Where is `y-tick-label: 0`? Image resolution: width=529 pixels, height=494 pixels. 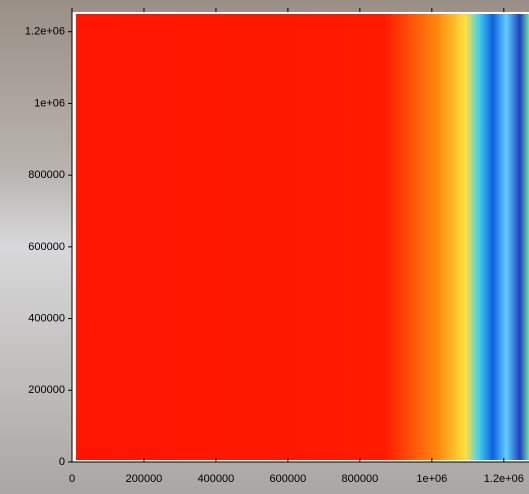
y-tick-label: 0 is located at coordinates (62, 462).